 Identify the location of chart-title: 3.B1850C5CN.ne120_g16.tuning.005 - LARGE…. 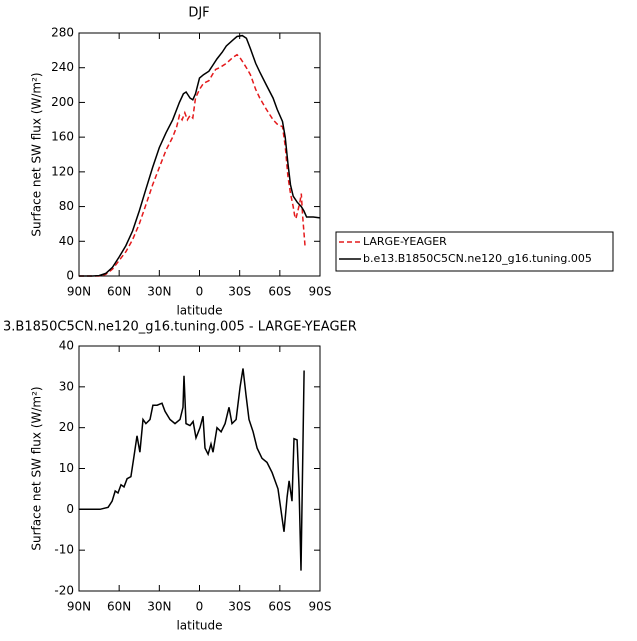
(180, 327).